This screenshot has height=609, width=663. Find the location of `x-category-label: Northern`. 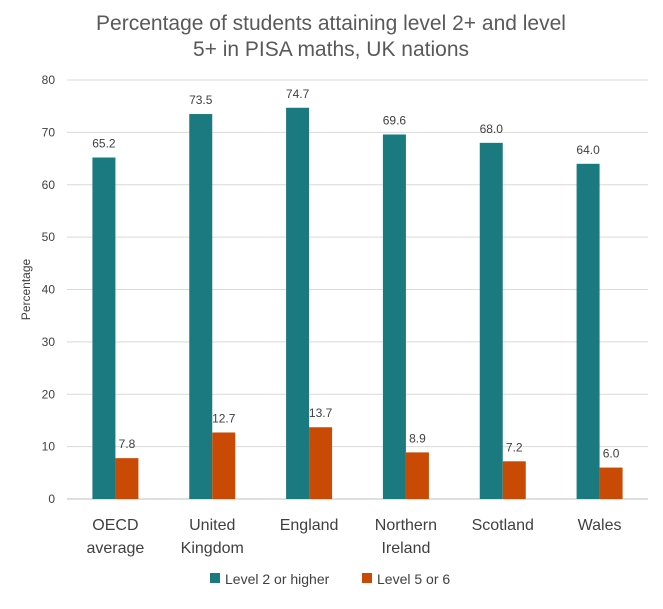

x-category-label: Northern is located at coordinates (406, 525).